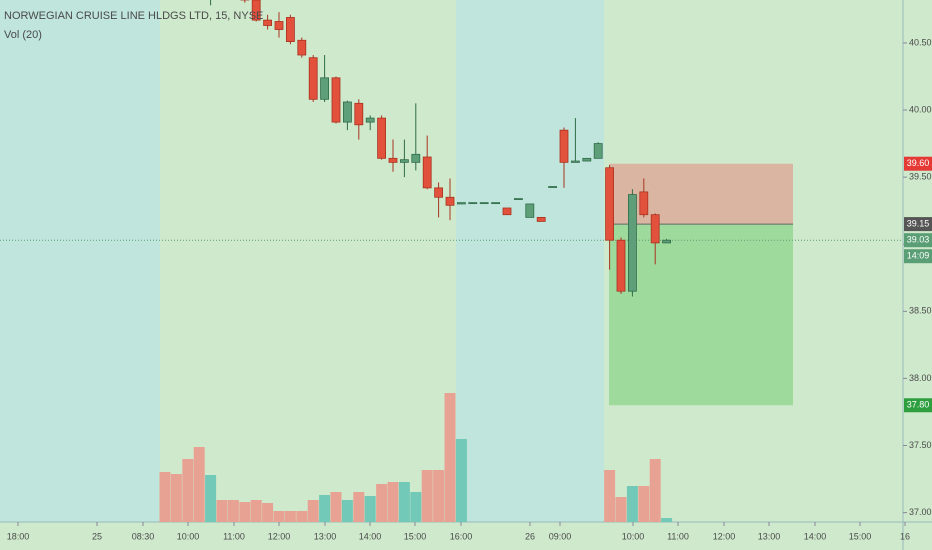  What do you see at coordinates (23, 35) in the screenshot?
I see `indicator-label: Vol (20)` at bounding box center [23, 35].